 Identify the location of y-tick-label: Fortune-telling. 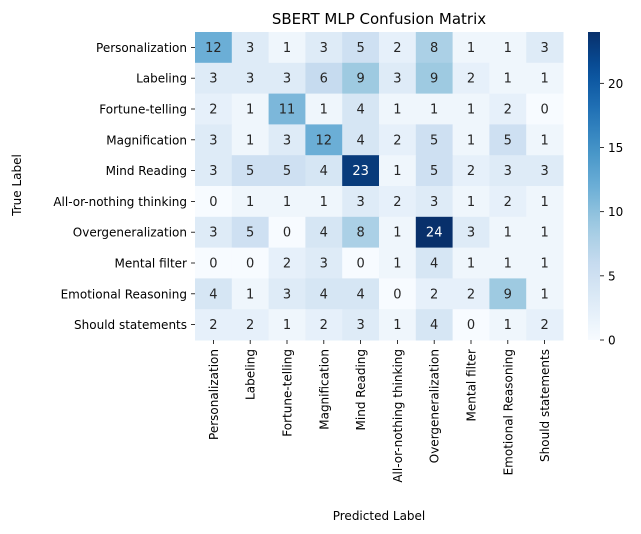
(143, 110).